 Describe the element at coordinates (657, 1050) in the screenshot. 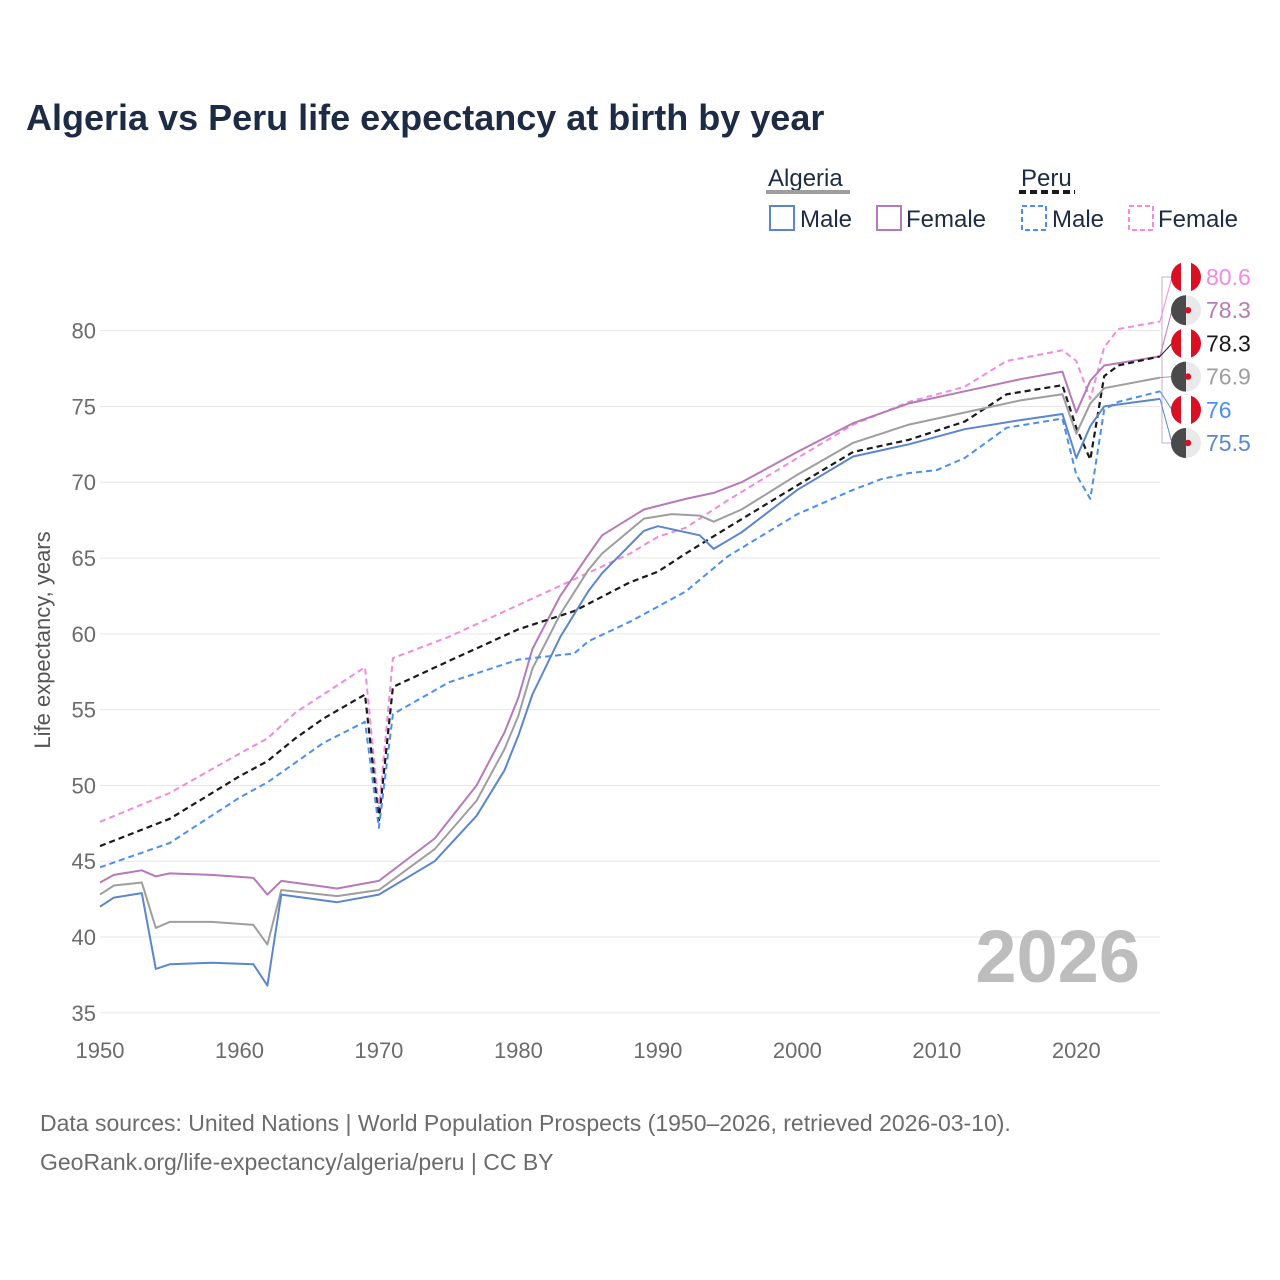

I see `x-tick-label: 1990` at that location.